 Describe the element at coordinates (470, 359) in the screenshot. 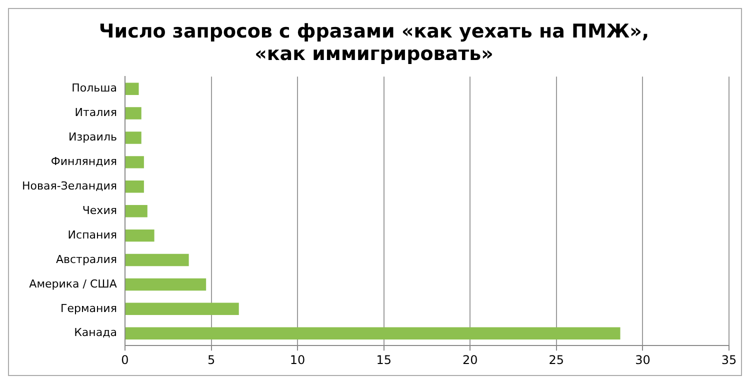

I see `x-tick-label: 20` at that location.